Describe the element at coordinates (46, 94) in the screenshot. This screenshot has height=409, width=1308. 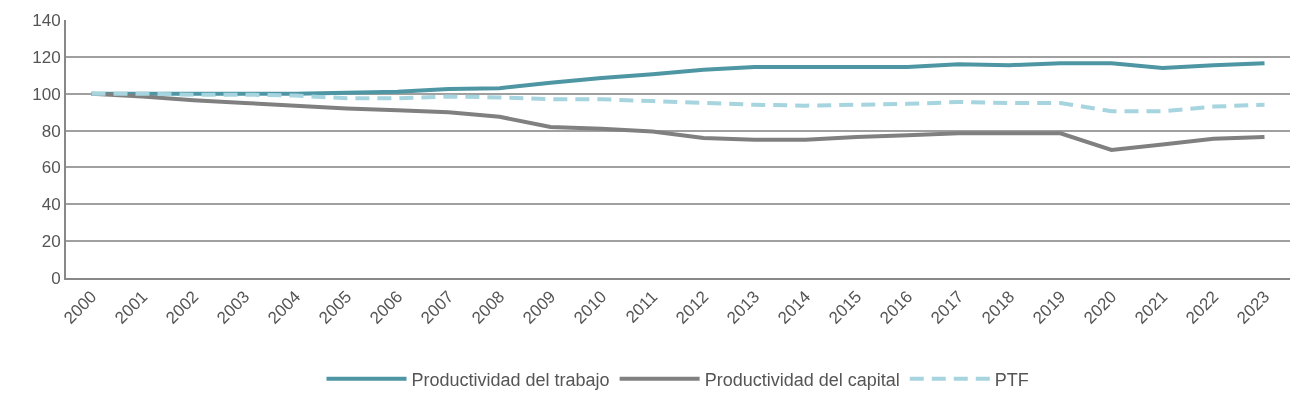
I see `y-tick-label: 100` at that location.